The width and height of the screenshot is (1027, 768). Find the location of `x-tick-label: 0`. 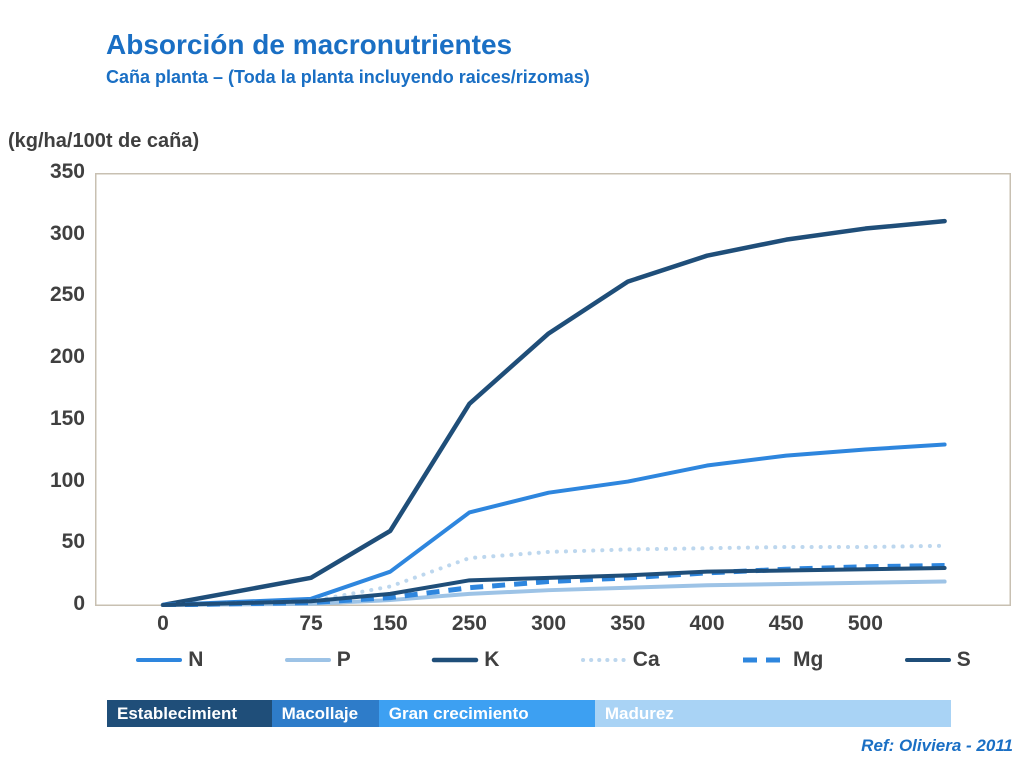

x-tick-label: 0 is located at coordinates (163, 623).